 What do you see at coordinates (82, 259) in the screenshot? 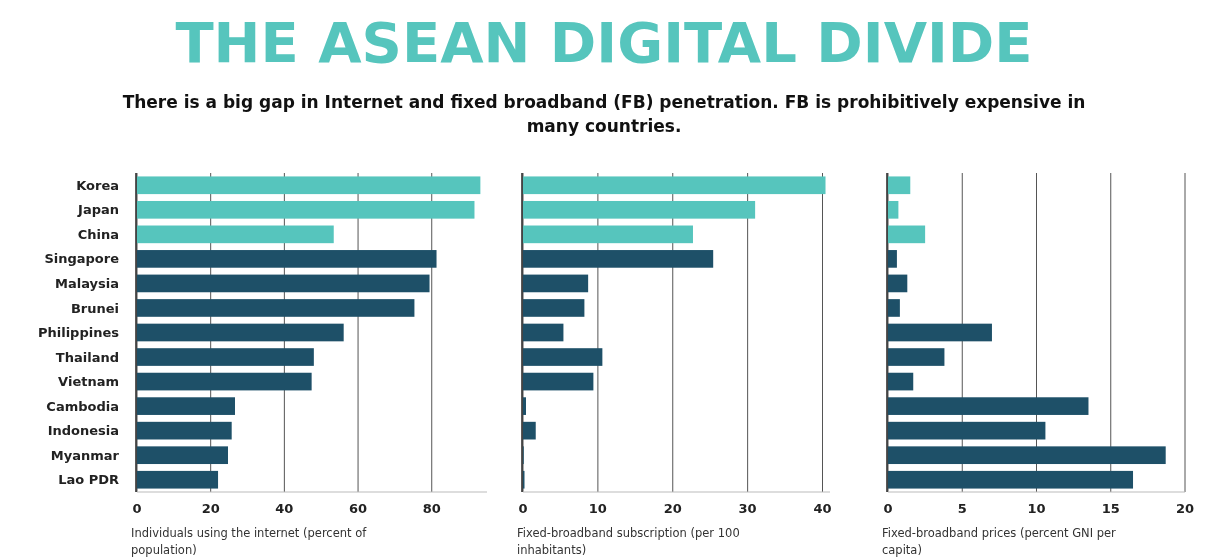
I see `y-tick-label: Singapore` at bounding box center [82, 259].